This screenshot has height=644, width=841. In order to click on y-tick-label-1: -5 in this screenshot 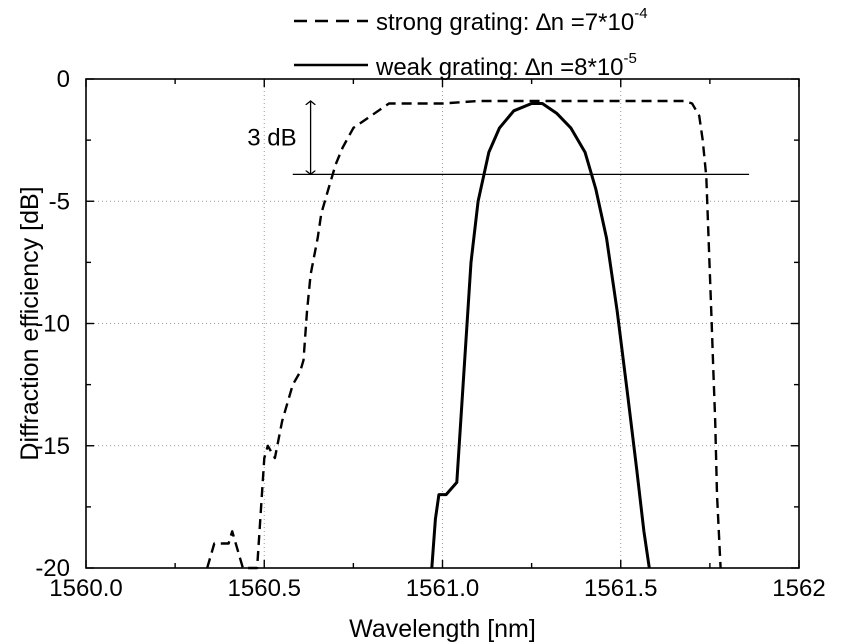, I will do `click(59, 201)`.